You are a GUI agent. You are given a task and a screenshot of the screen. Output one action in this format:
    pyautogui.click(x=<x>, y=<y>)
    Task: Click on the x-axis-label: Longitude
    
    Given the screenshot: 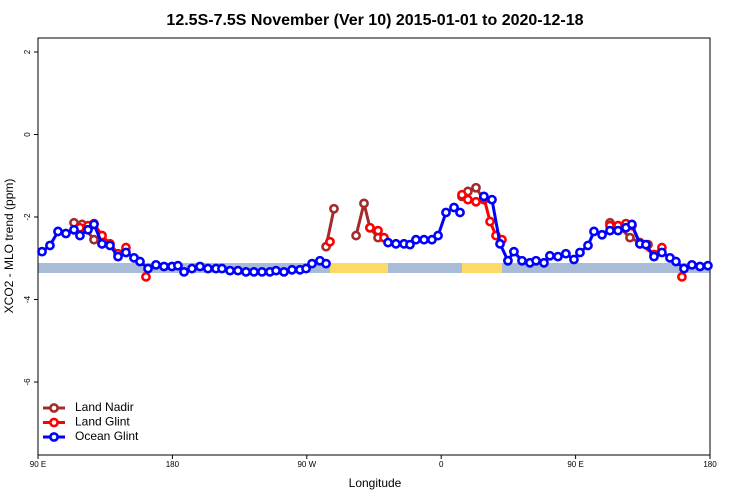 What is the action you would take?
    pyautogui.click(x=375, y=483)
    